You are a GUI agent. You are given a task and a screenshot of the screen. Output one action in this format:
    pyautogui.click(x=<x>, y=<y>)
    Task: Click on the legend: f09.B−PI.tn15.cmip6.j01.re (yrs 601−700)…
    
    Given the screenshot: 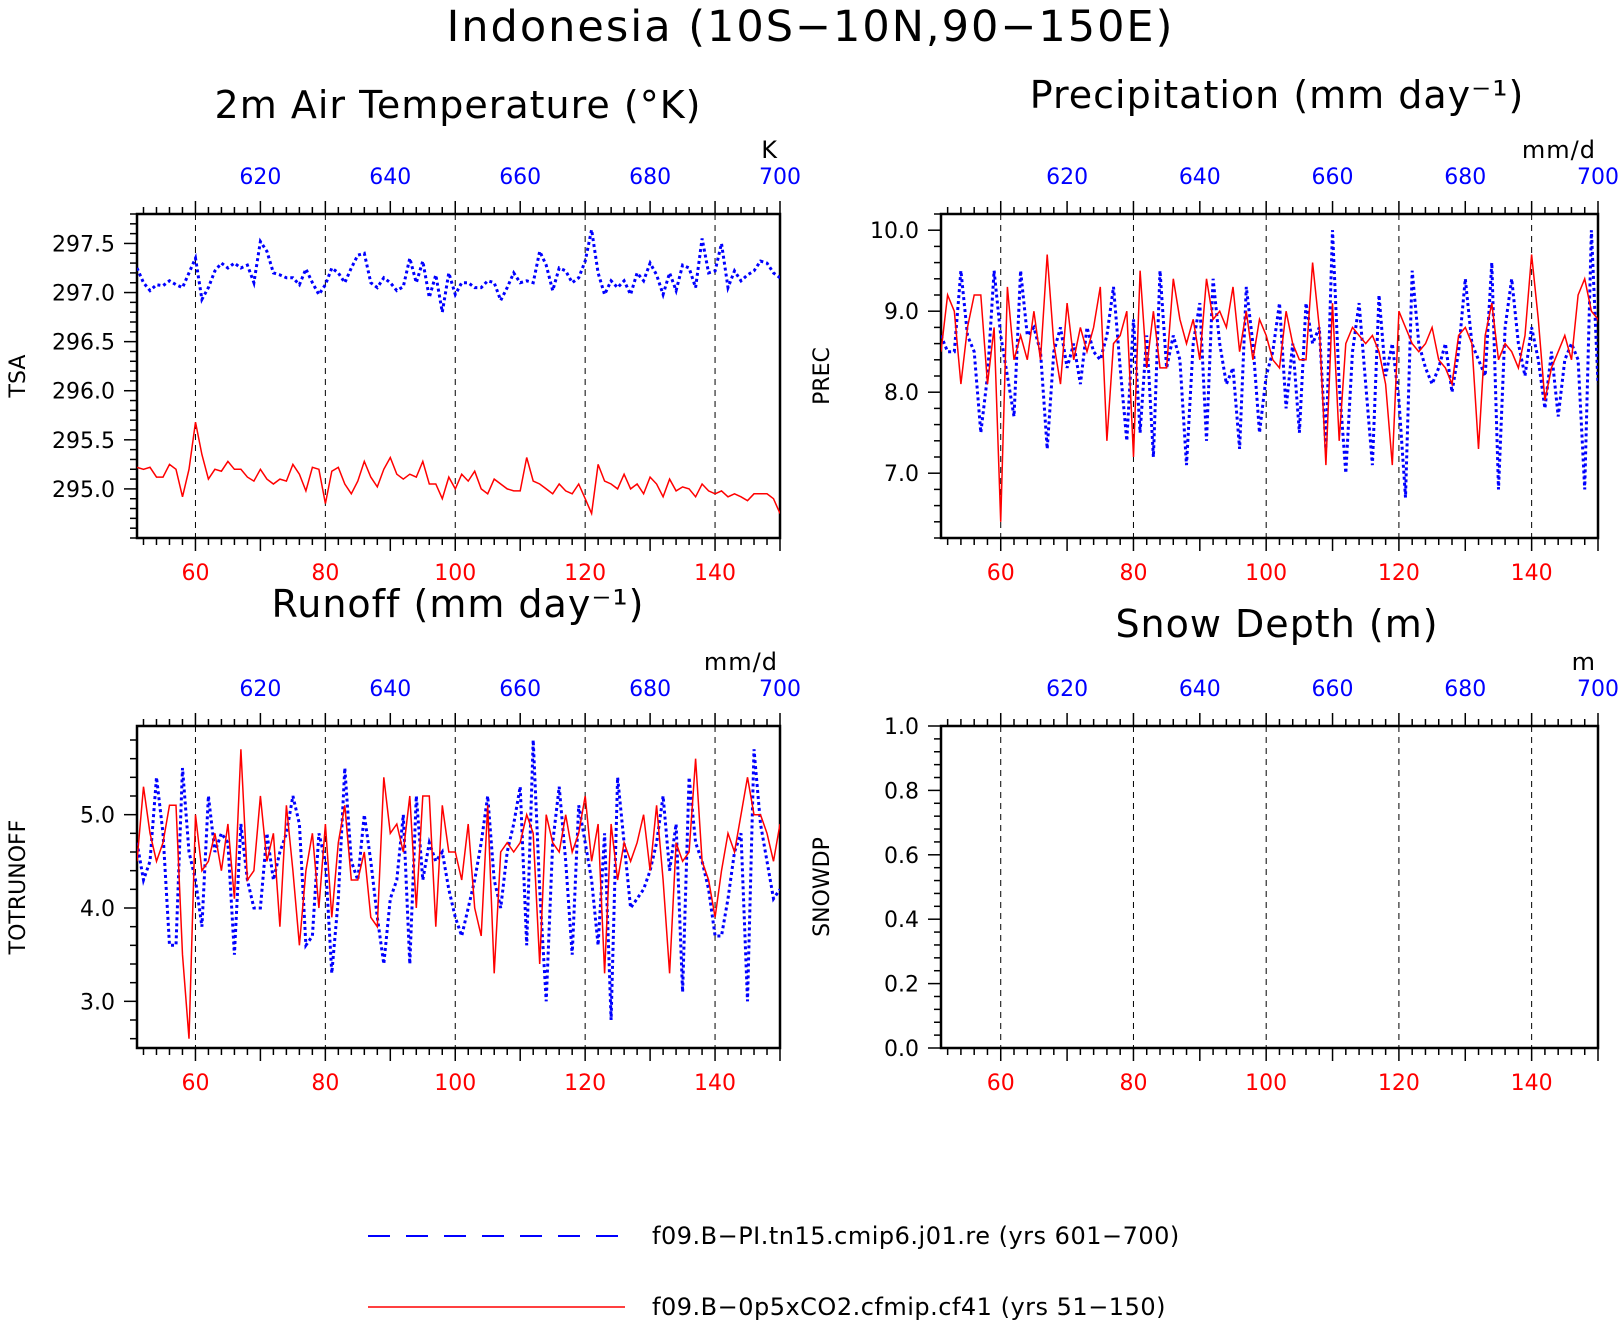 What is the action you would take?
    pyautogui.click(x=774, y=1271)
    